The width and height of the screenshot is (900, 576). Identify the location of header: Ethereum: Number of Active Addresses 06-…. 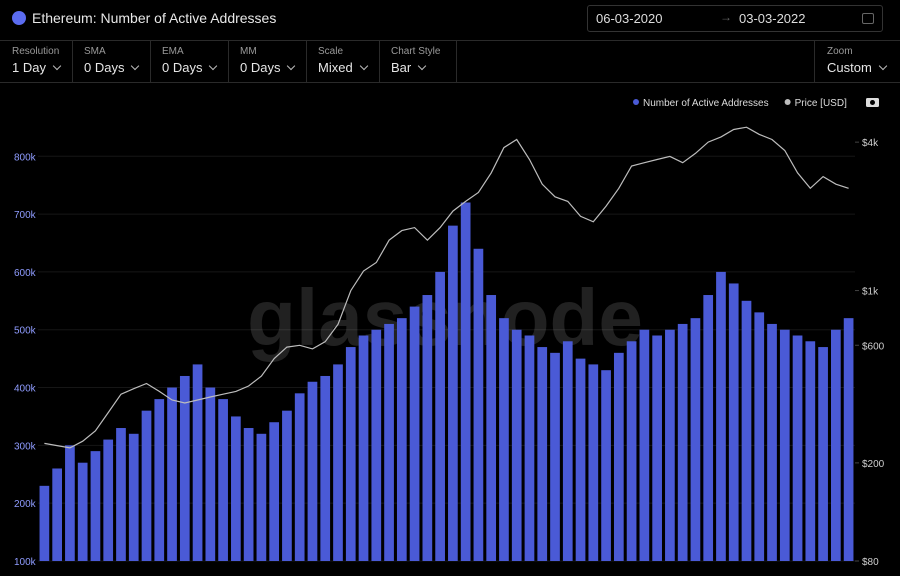
(450, 20).